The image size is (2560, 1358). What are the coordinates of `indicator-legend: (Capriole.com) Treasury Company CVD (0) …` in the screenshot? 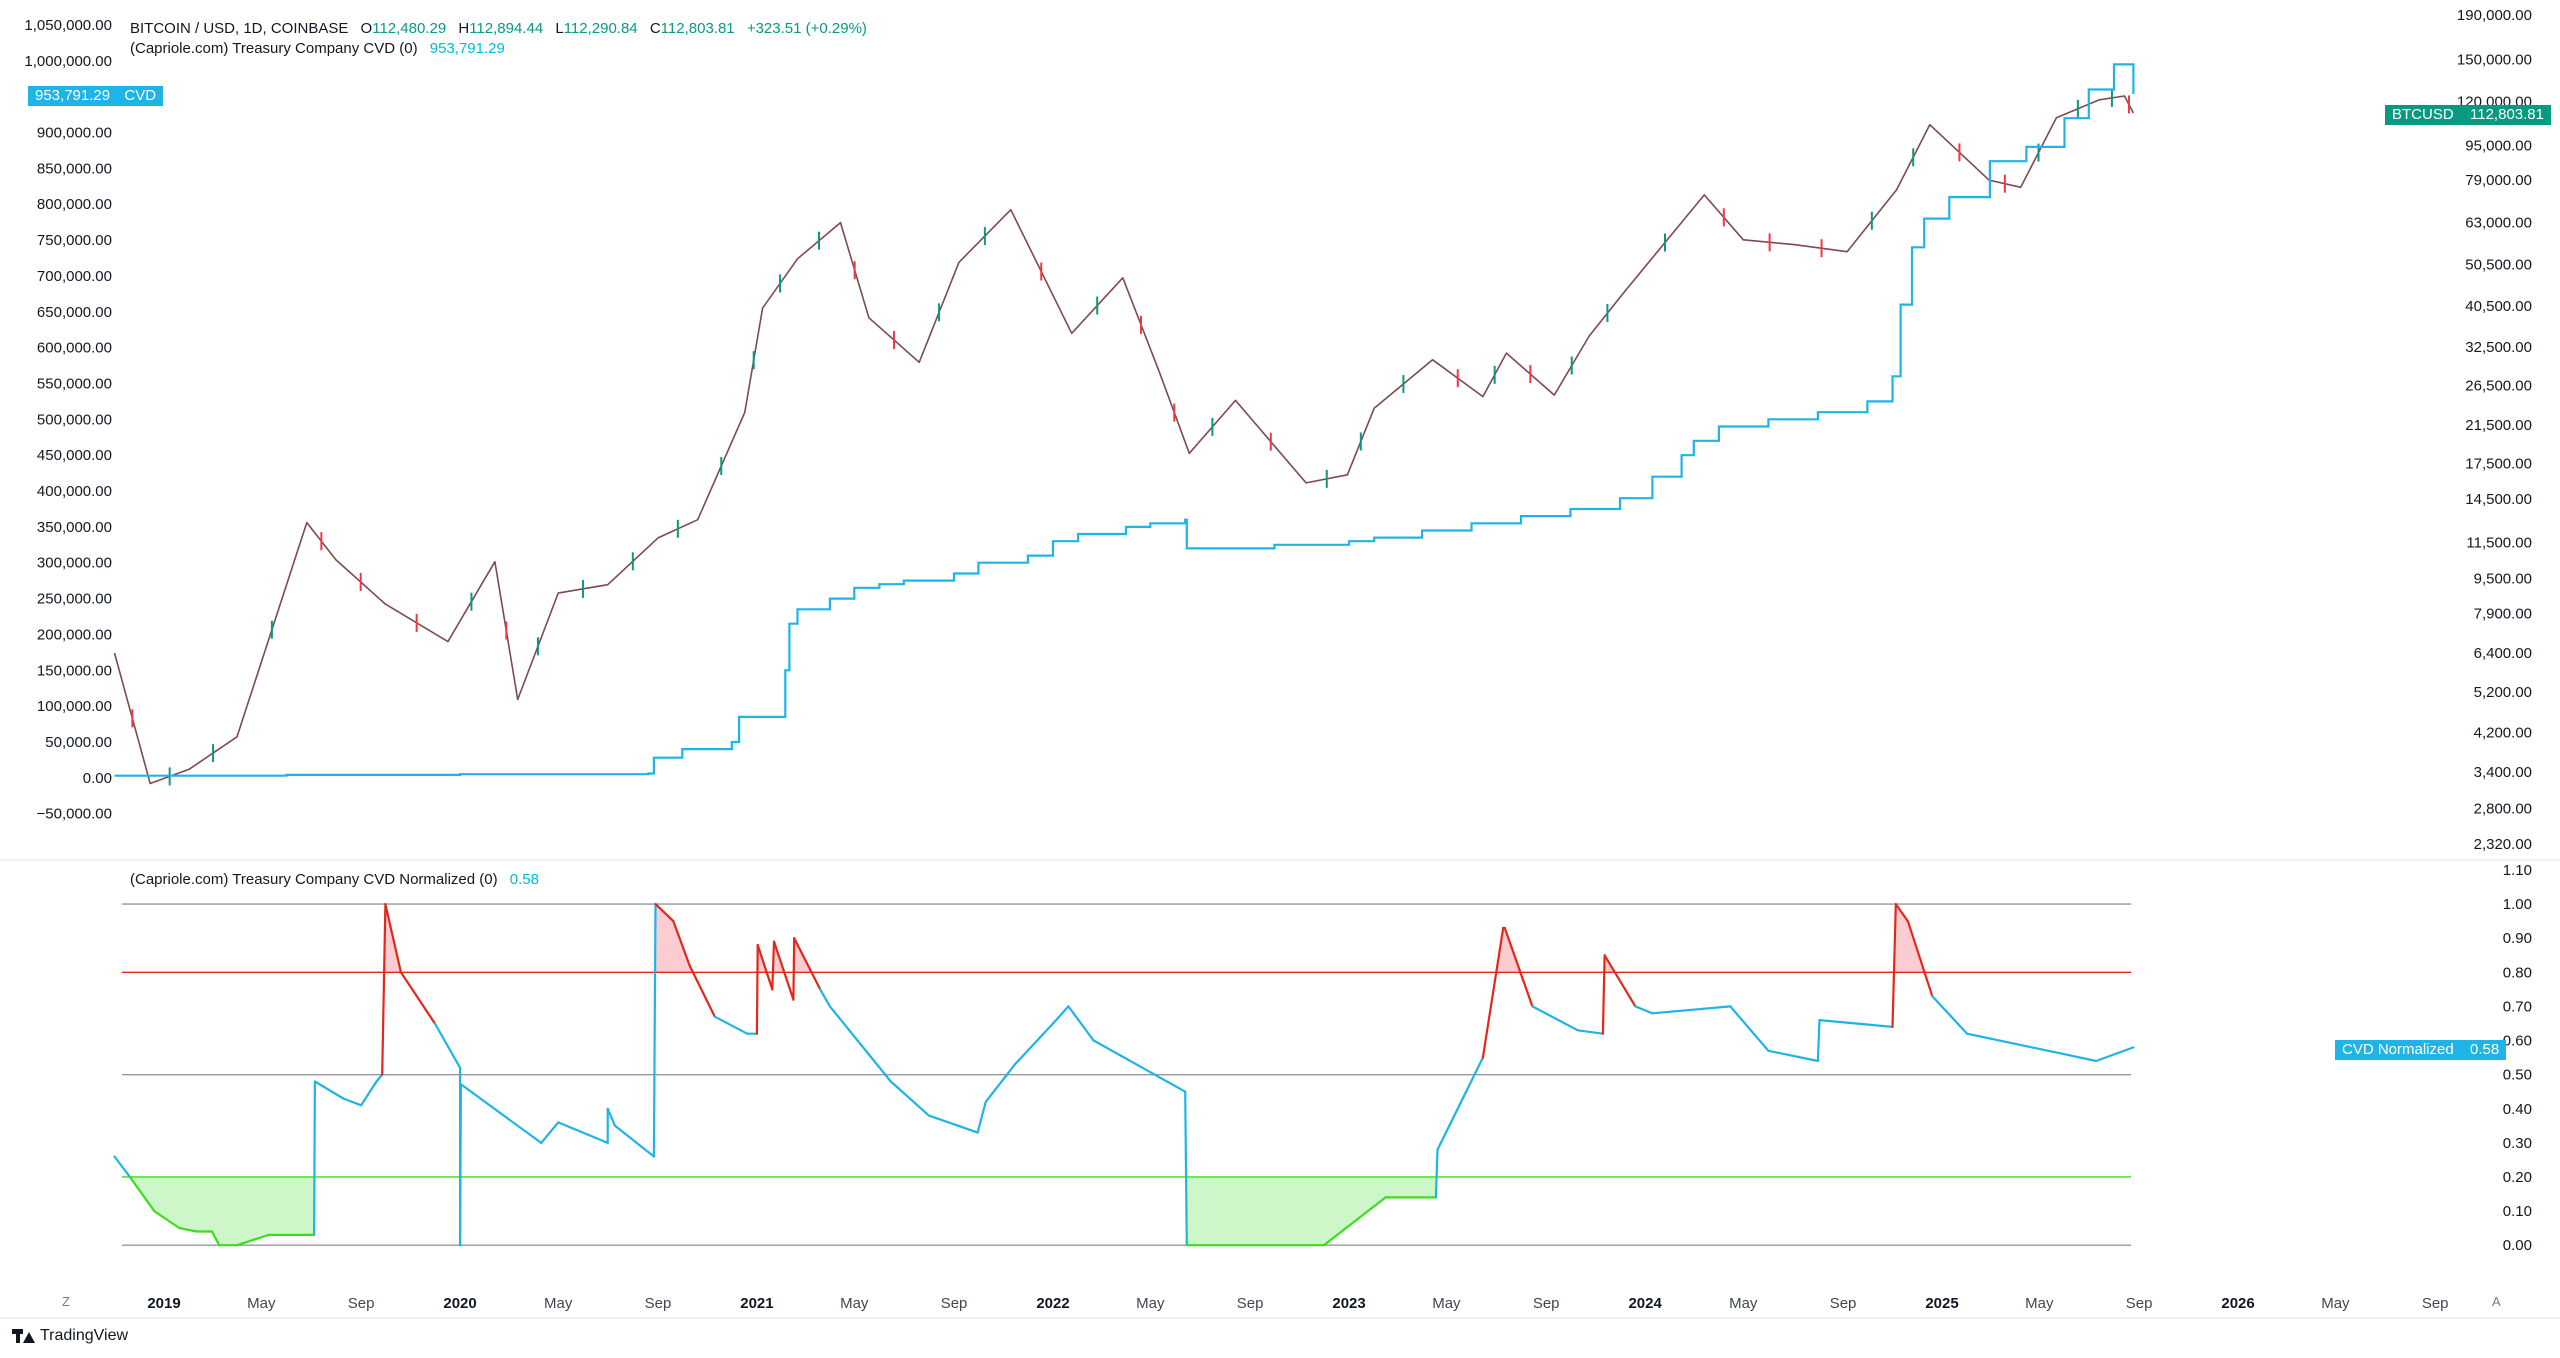 It's located at (317, 49).